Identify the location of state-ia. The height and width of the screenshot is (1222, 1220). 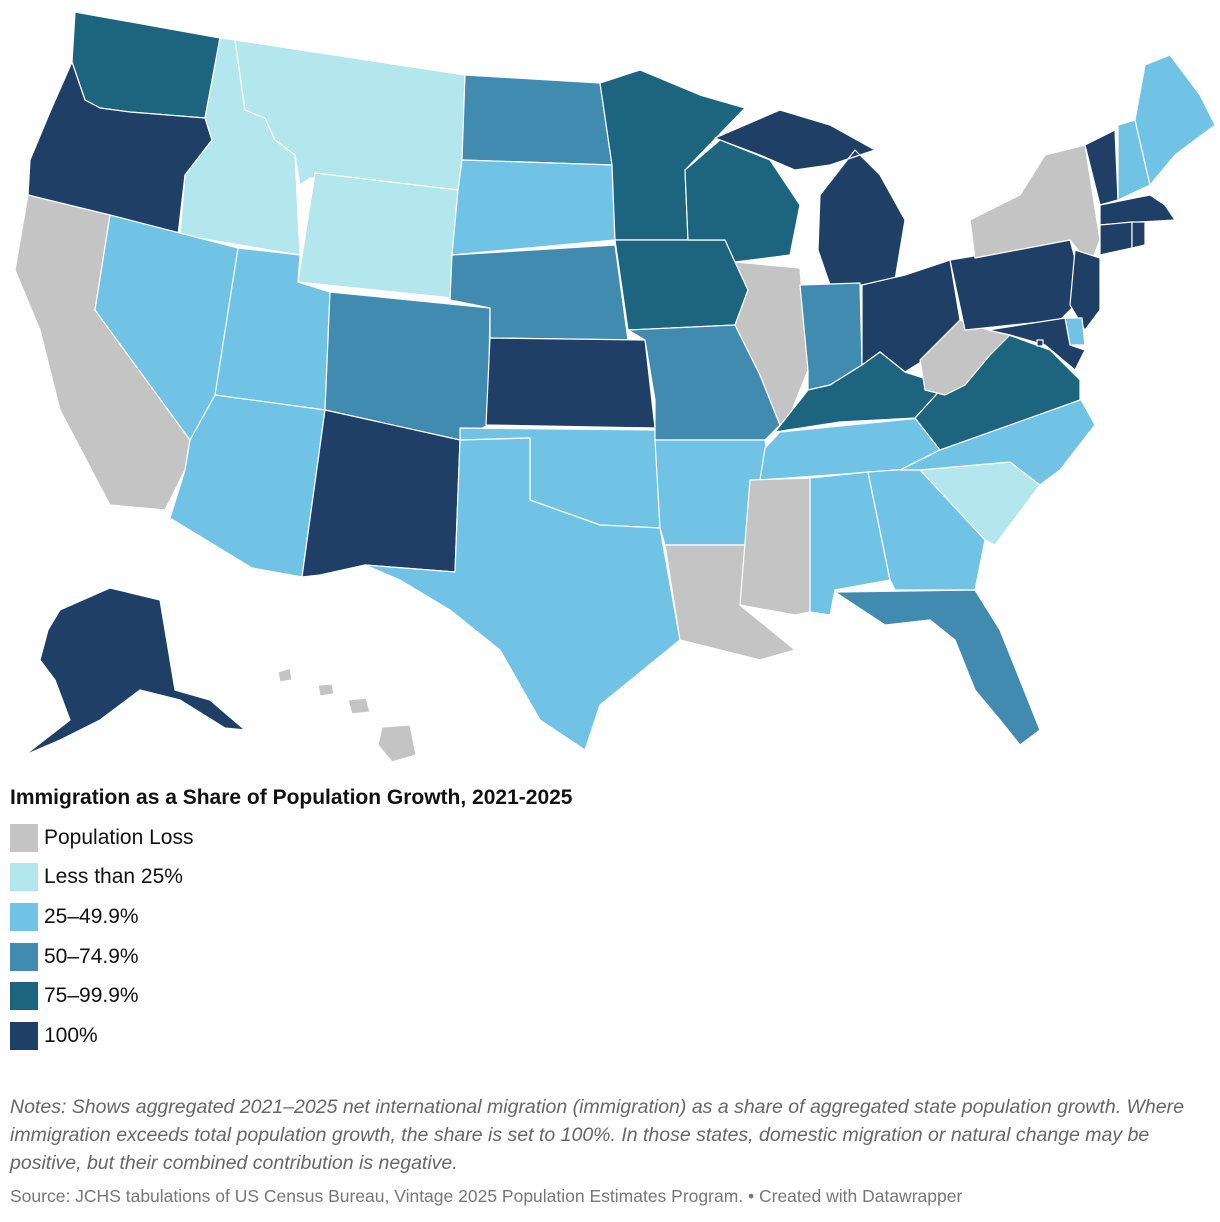
(681, 285).